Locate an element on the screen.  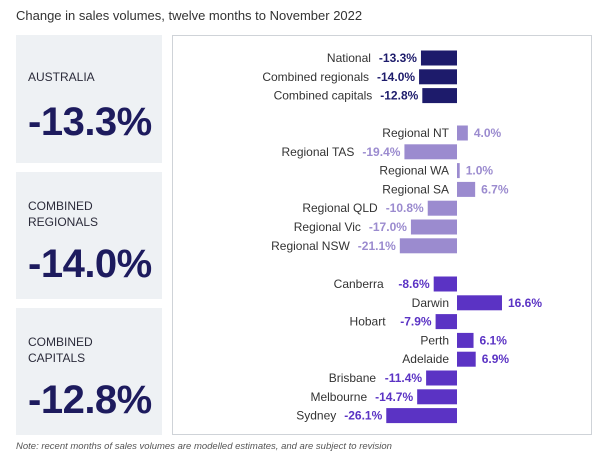
combined-capitals-card: COMBINED CAPITALS -12.8% is located at coordinates (89, 371).